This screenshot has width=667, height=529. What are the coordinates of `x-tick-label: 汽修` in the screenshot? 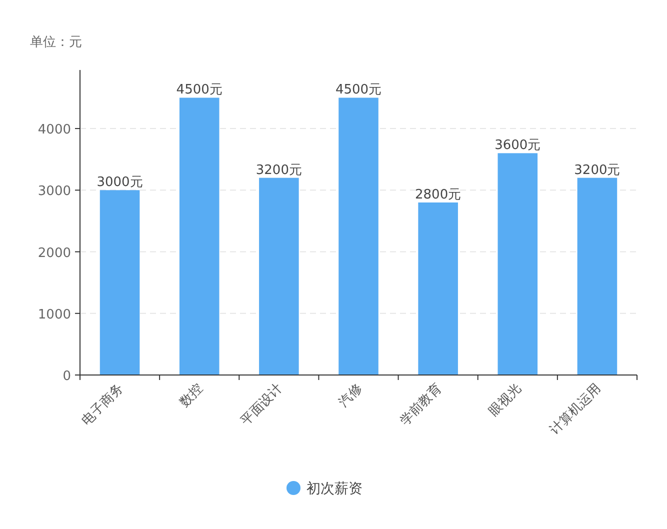 It's located at (351, 395).